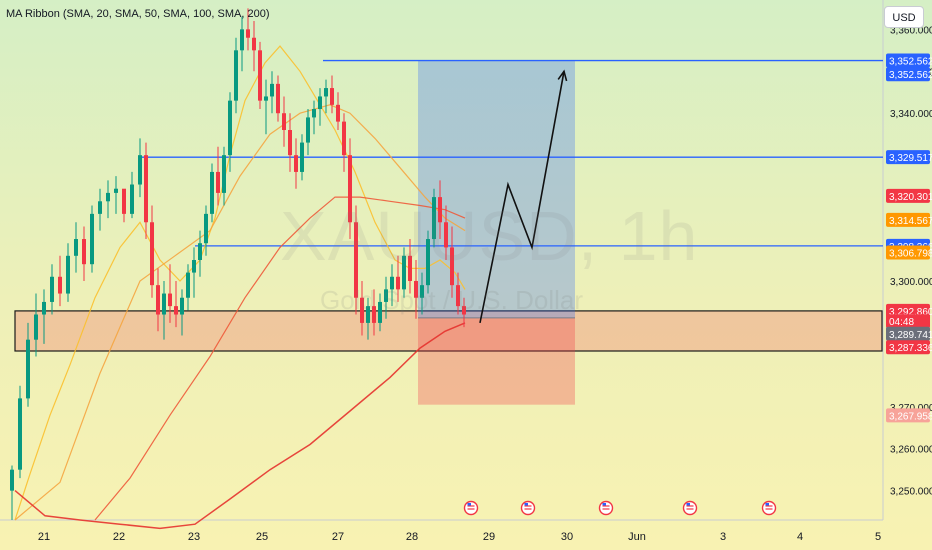 The width and height of the screenshot is (932, 550). I want to click on price-tick-5: 3,260.000, so click(911, 450).